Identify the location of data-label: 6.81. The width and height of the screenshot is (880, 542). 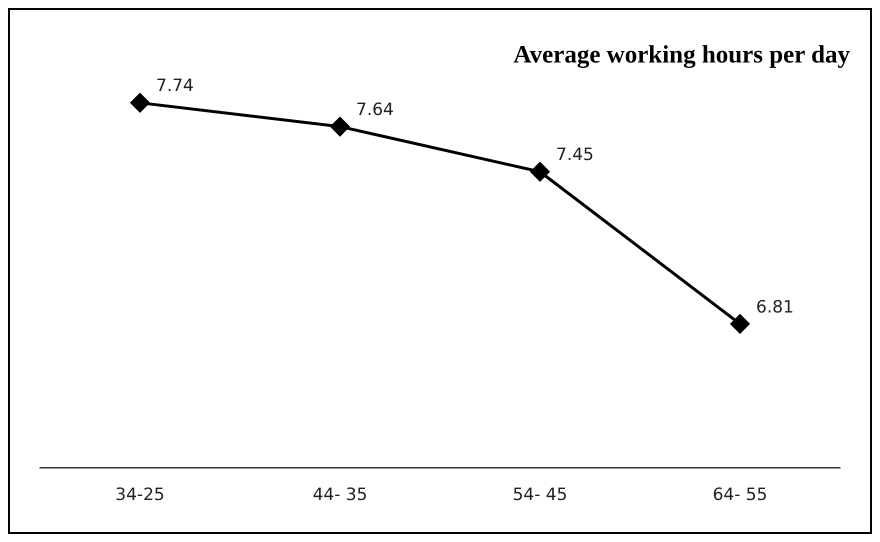
(775, 307).